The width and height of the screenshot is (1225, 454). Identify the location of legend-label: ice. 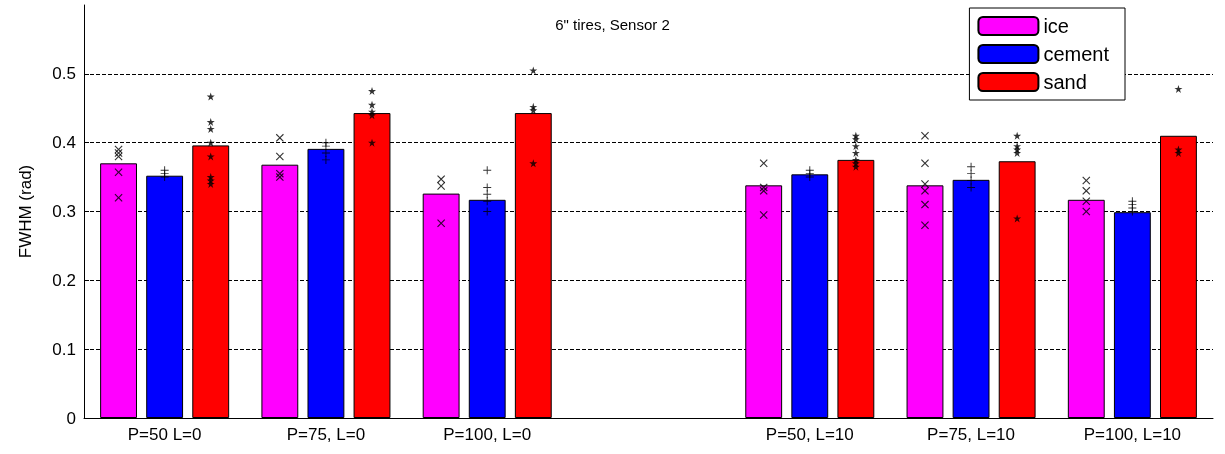
(1056, 26).